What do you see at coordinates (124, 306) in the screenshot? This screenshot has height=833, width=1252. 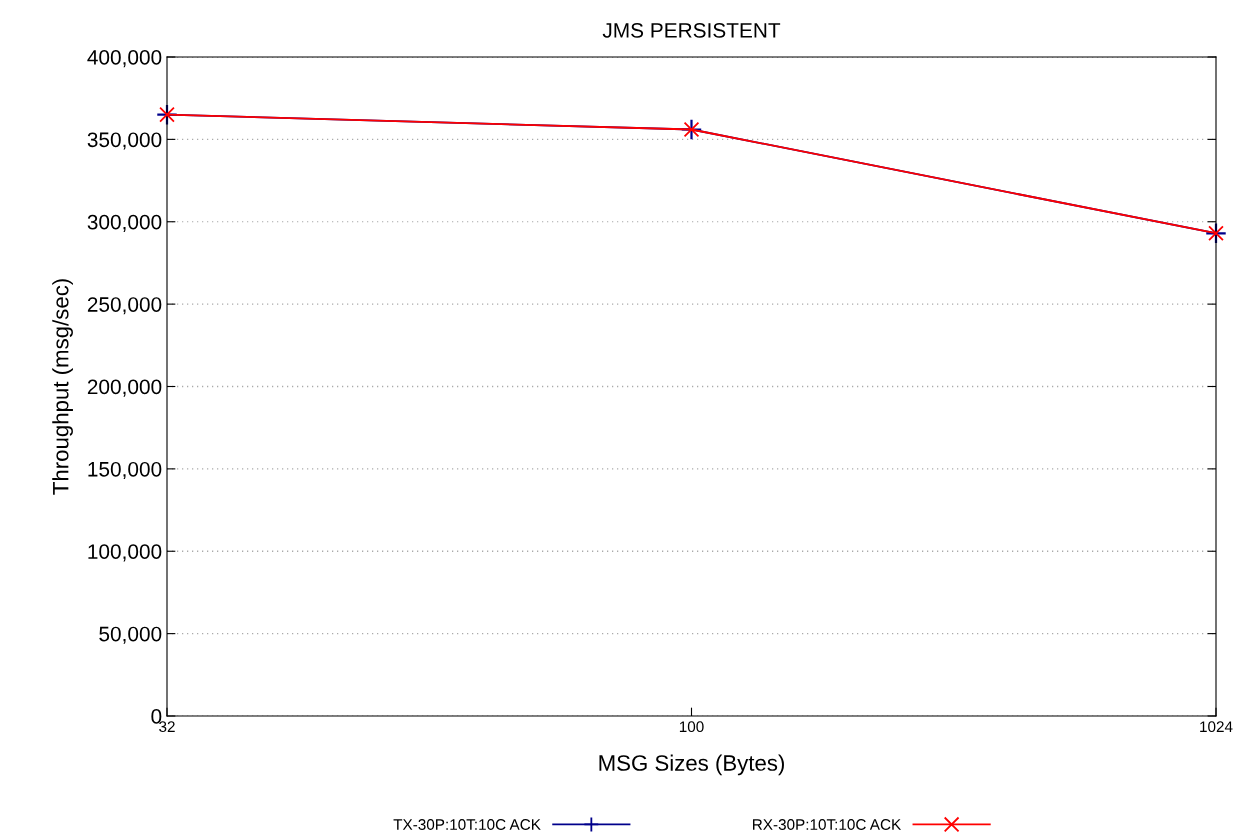 I see `y-tick-label: 250,000` at bounding box center [124, 306].